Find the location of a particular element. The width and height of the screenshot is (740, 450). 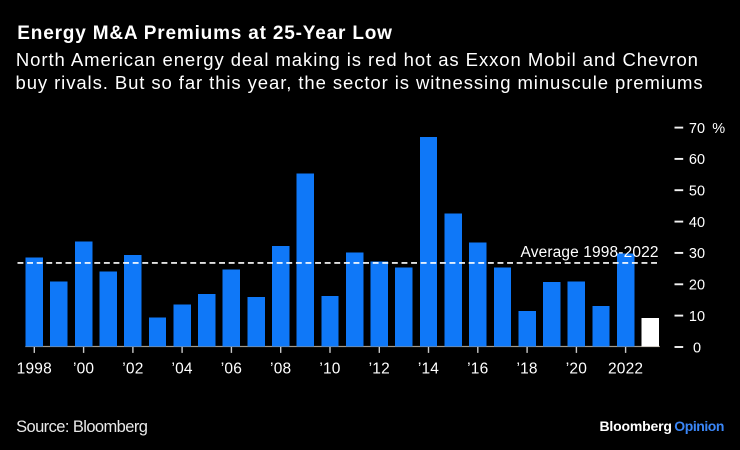

svg-text: ’12 is located at coordinates (379, 369).